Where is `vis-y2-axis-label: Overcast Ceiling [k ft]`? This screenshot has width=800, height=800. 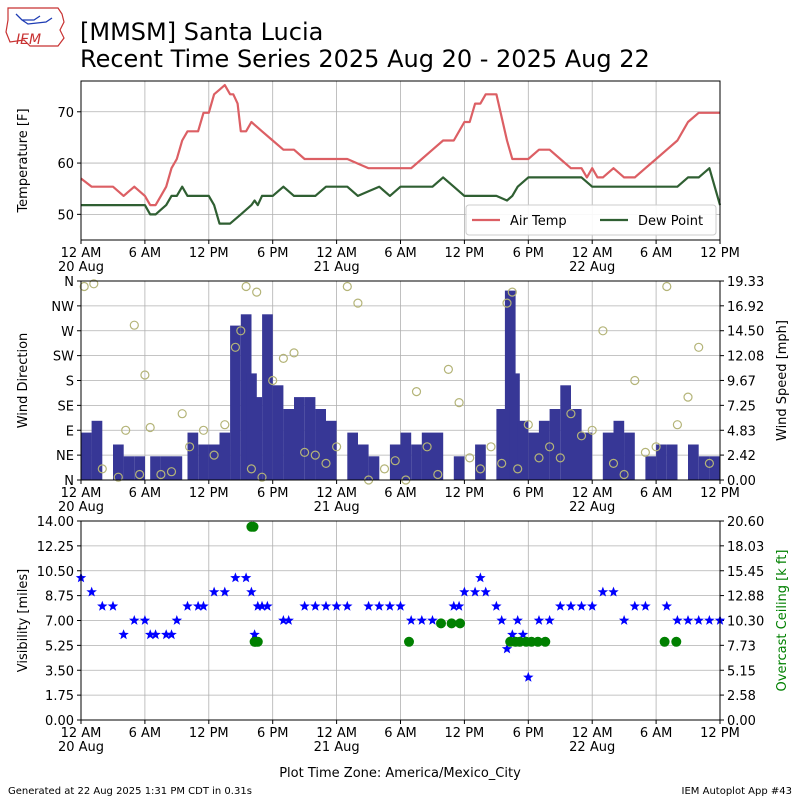
vis-y2-axis-label: Overcast Ceiling [k ft] is located at coordinates (782, 621).